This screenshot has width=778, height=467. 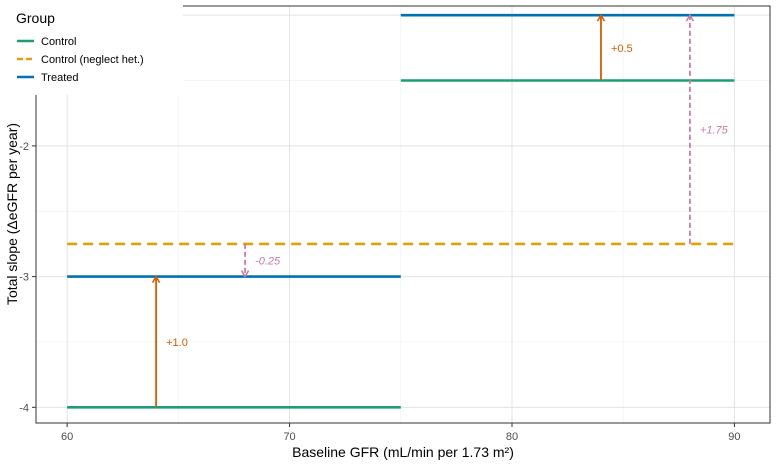 What do you see at coordinates (58, 42) in the screenshot?
I see `legend-label: Control` at bounding box center [58, 42].